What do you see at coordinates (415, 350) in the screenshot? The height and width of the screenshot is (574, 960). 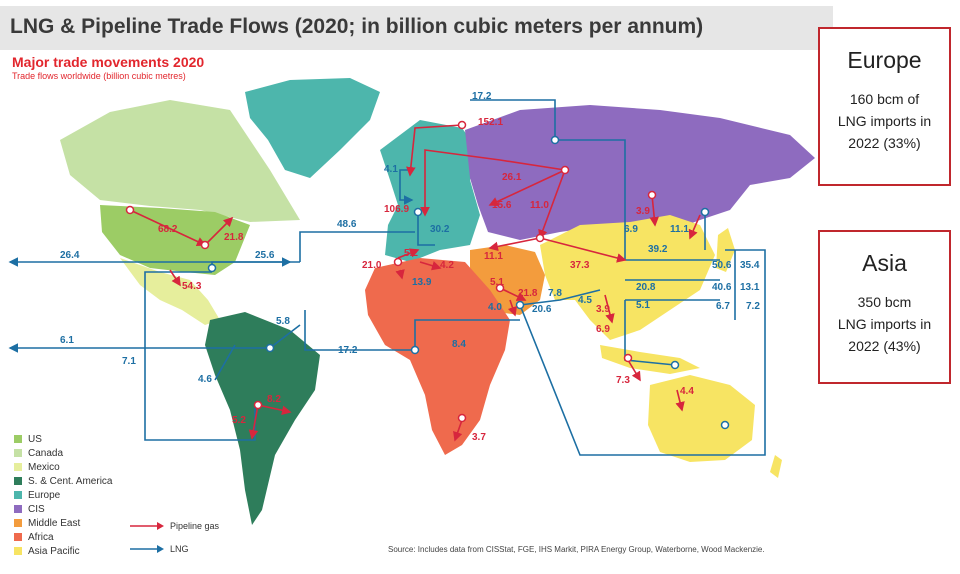 I see `lng-node-west-africa` at bounding box center [415, 350].